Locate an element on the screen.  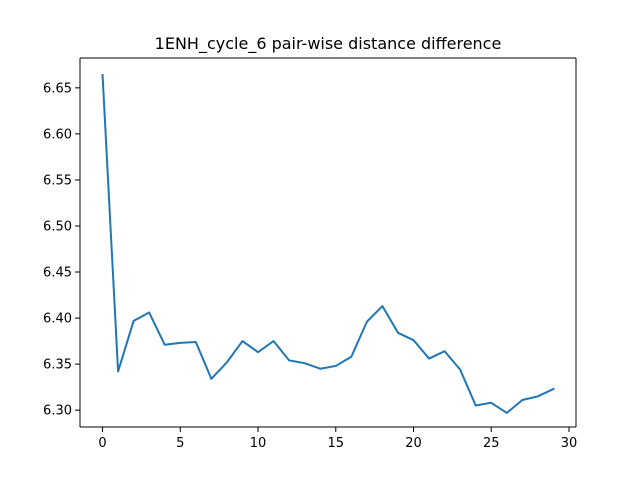
x-tick-label: 10 is located at coordinates (258, 443).